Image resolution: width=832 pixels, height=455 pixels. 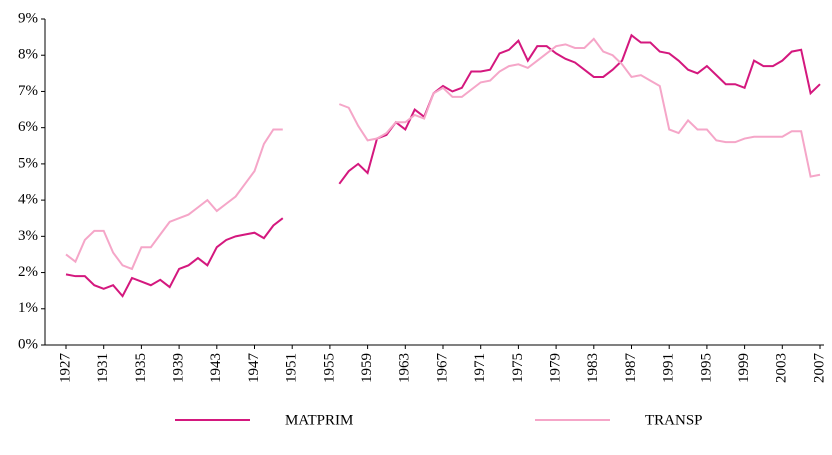 I want to click on x-tick-label: 1995, so click(x=706, y=368).